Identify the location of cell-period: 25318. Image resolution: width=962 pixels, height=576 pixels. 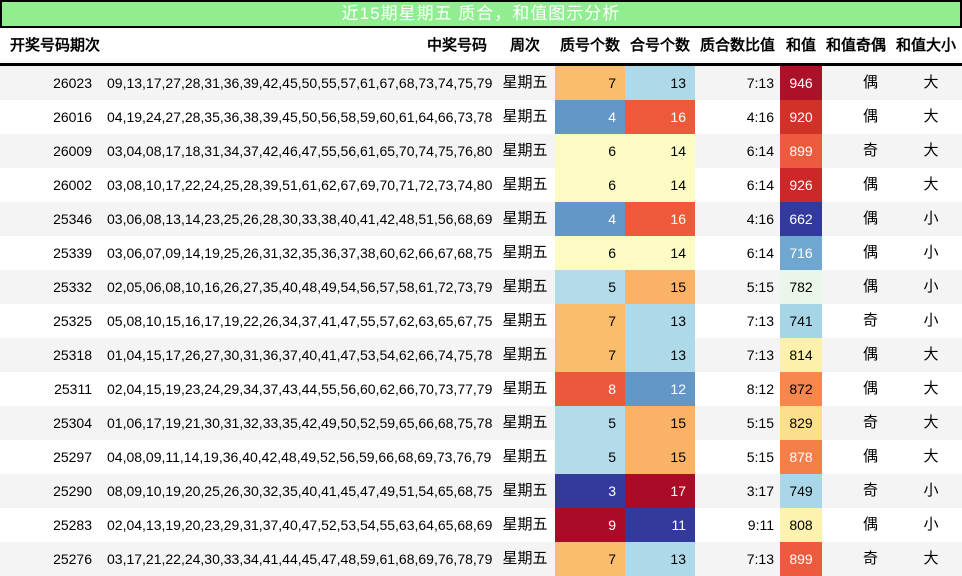
(72, 355).